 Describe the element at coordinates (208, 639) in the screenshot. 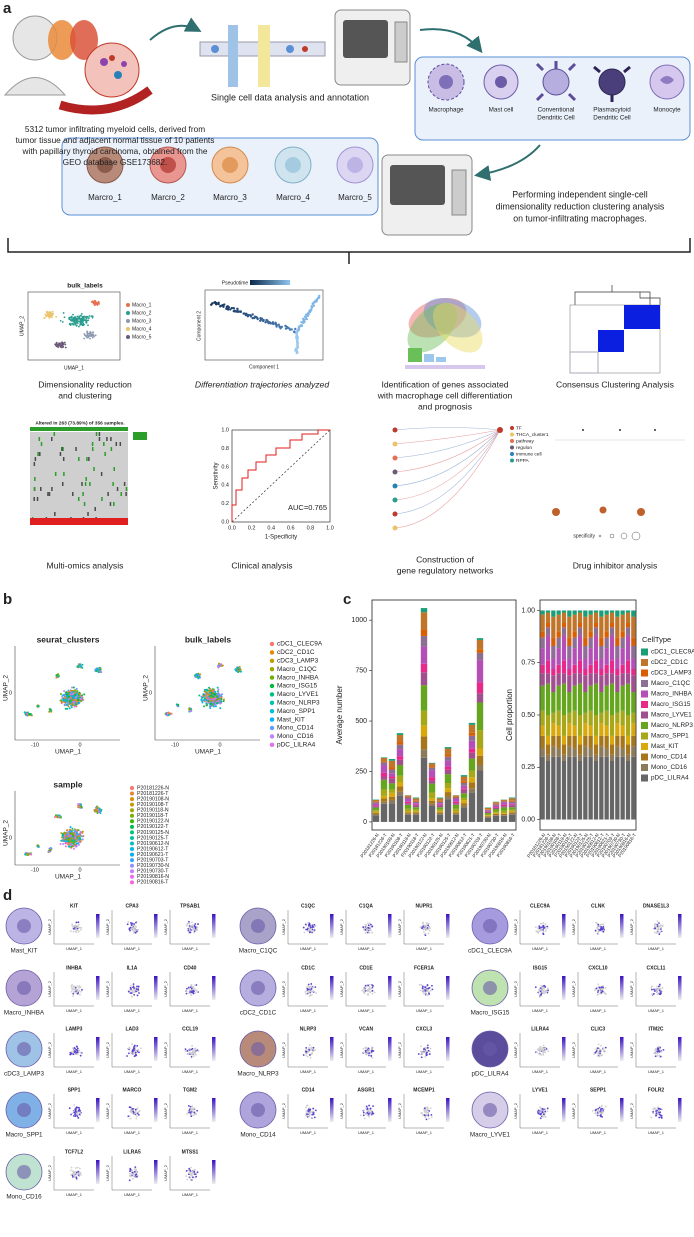

I see `plot-title: bulk_labels` at that location.